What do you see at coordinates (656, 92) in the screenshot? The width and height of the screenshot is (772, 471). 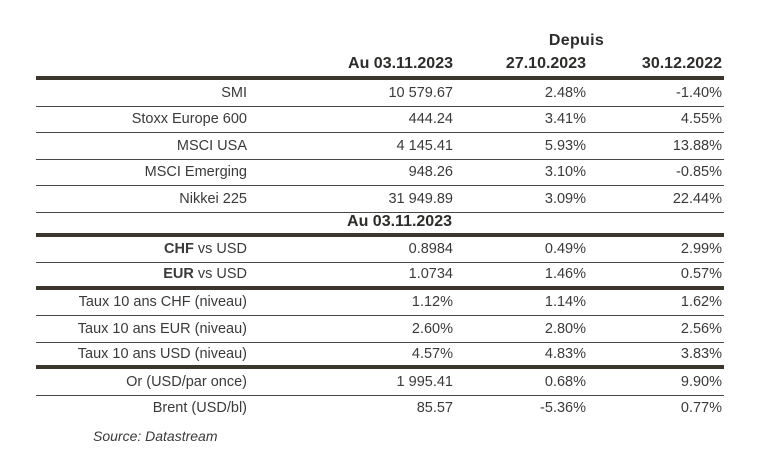 I see `value-since-year: -1.40%` at bounding box center [656, 92].